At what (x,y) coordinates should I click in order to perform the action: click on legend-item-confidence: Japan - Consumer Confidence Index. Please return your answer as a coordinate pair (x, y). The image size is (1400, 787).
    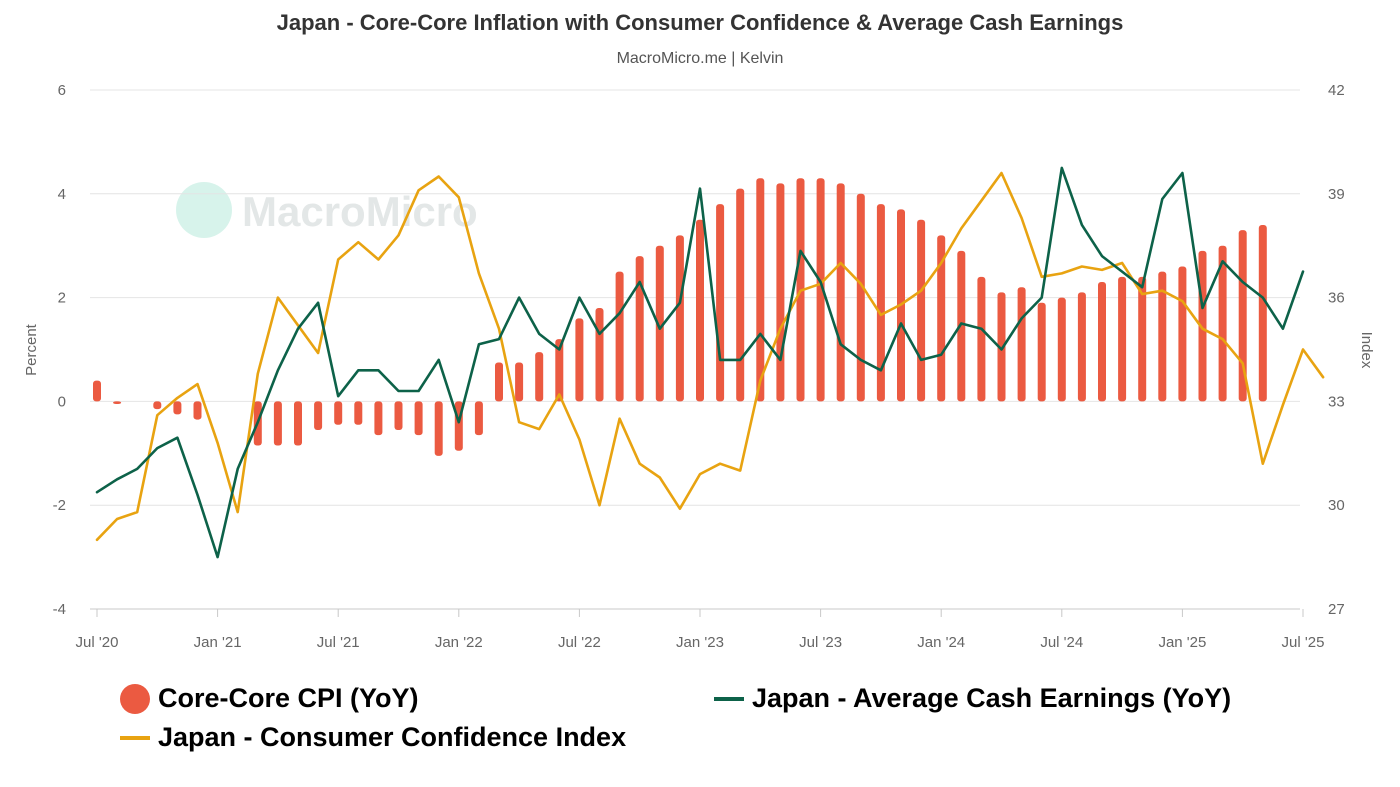
    Looking at the image, I should click on (373, 737).